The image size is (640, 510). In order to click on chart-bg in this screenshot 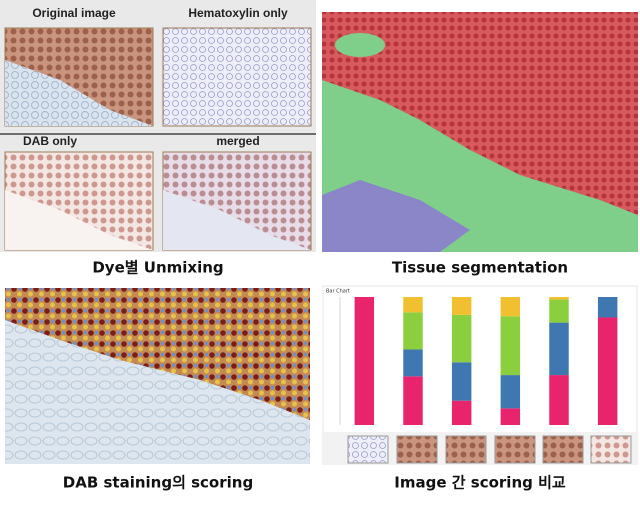, I will do `click(480, 359)`.